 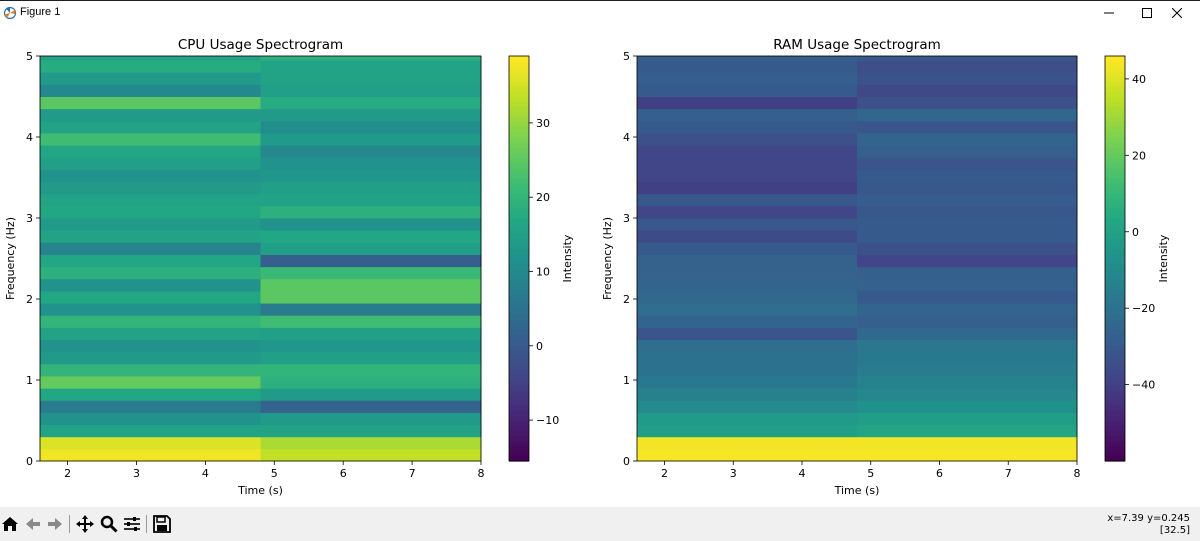 What do you see at coordinates (1177, 13) in the screenshot?
I see `close-button` at bounding box center [1177, 13].